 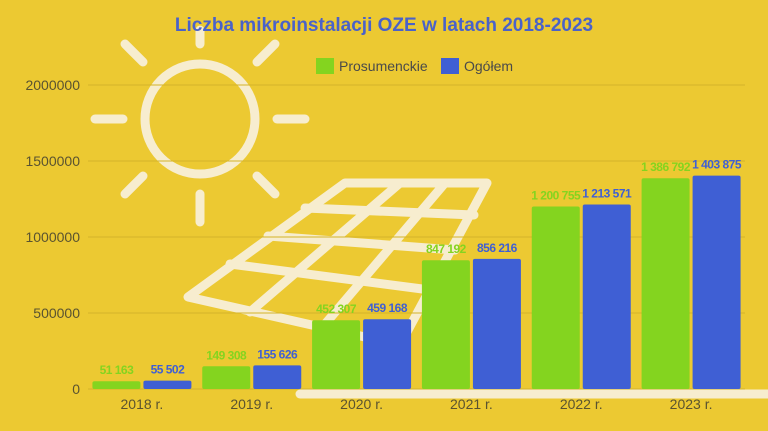 I want to click on y-tick-label: 0, so click(x=76, y=389).